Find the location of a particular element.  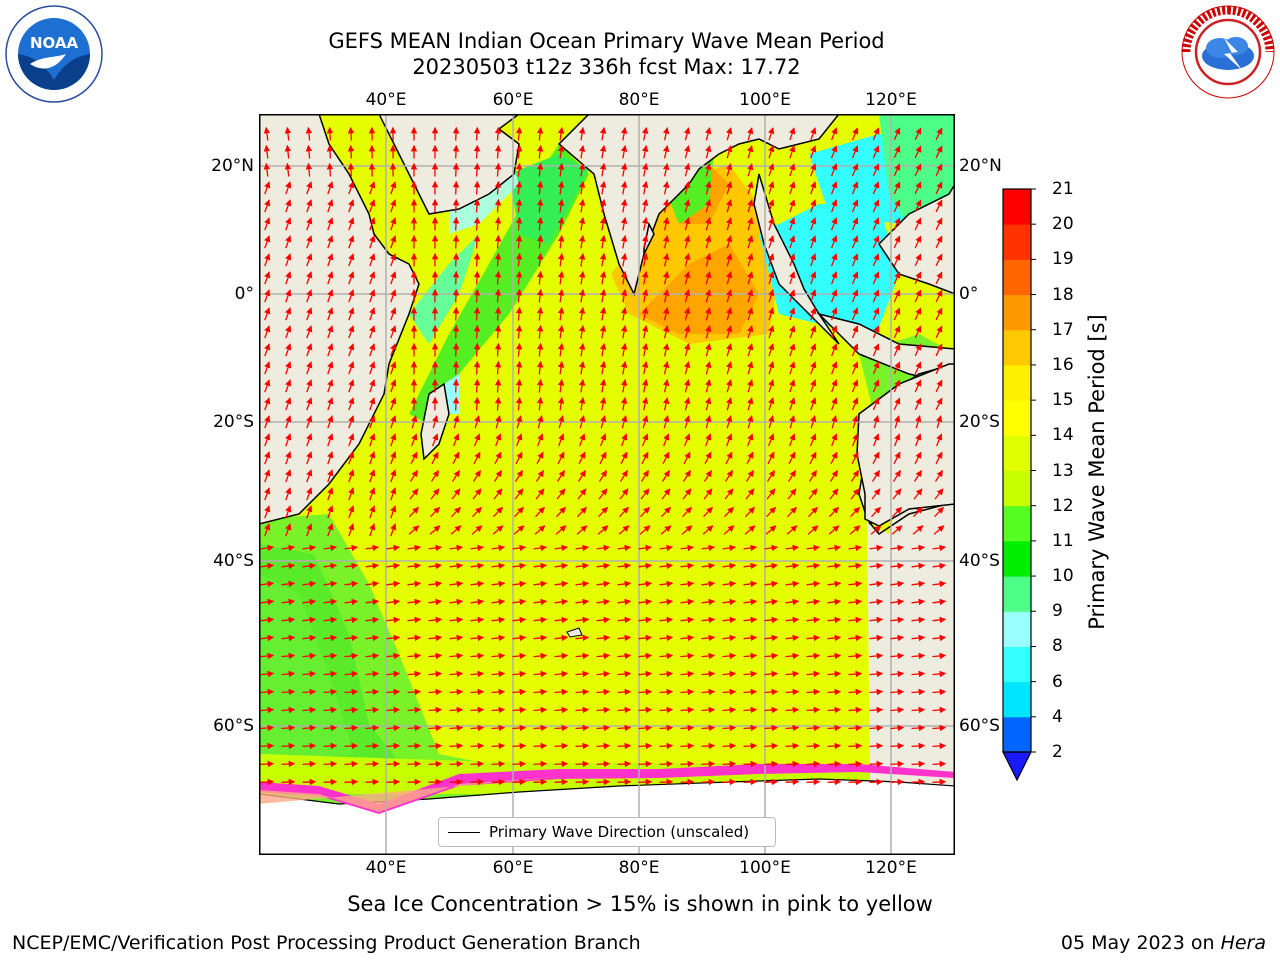

australia is located at coordinates (905, 445).